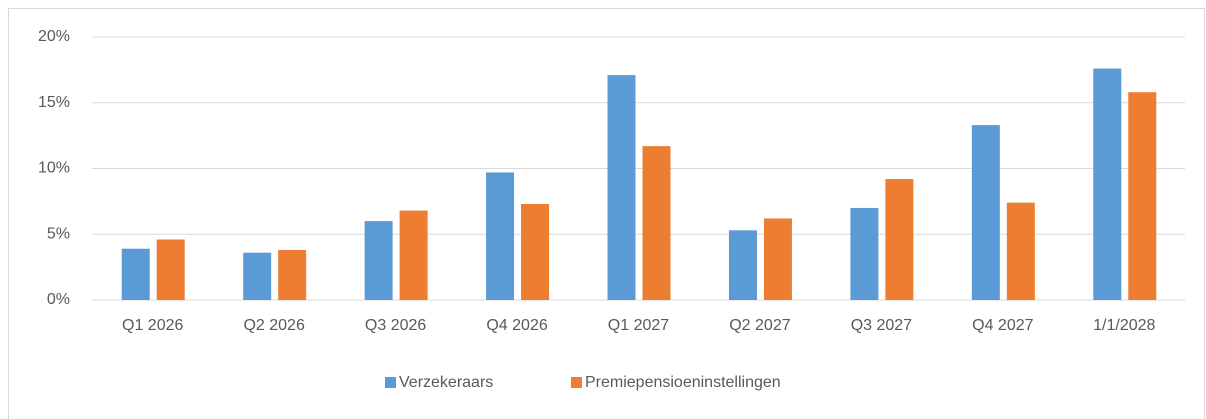 The height and width of the screenshot is (419, 1206). Describe the element at coordinates (58, 299) in the screenshot. I see `y-tick-label: 0%` at that location.